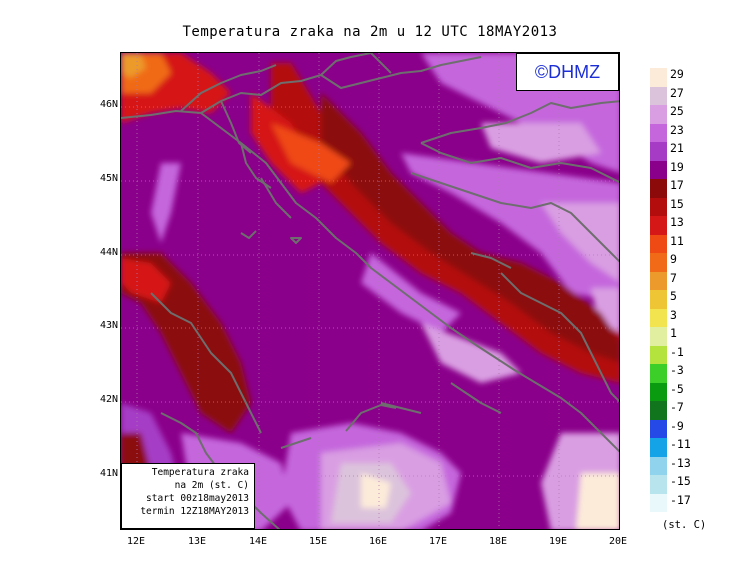  I want to click on lon-label-16e: 16E, so click(378, 541).